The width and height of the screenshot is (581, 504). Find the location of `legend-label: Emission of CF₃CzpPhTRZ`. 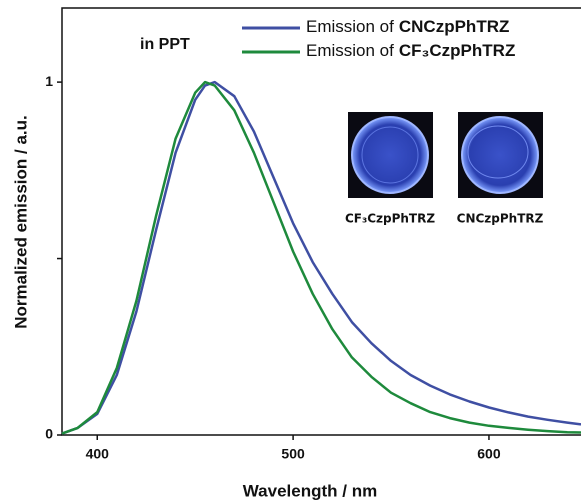

legend-label: Emission of CF₃CzpPhTRZ is located at coordinates (410, 50).